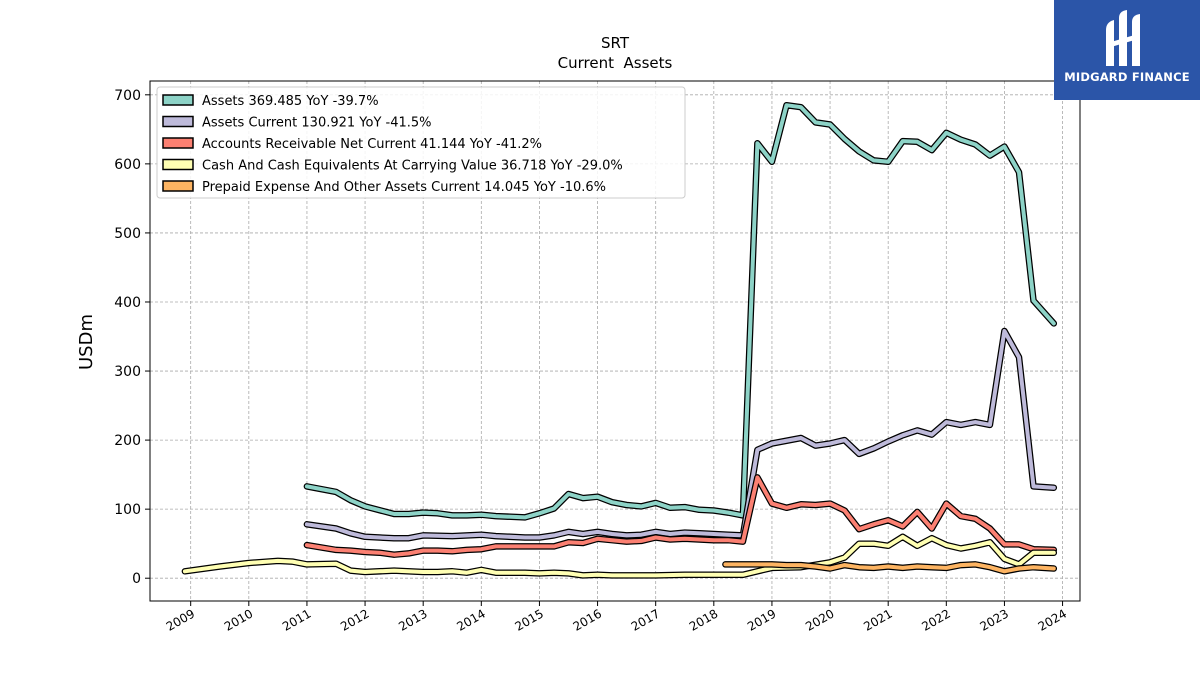 This screenshot has width=1200, height=675. I want to click on x-tick-label: 2016, so click(587, 619).